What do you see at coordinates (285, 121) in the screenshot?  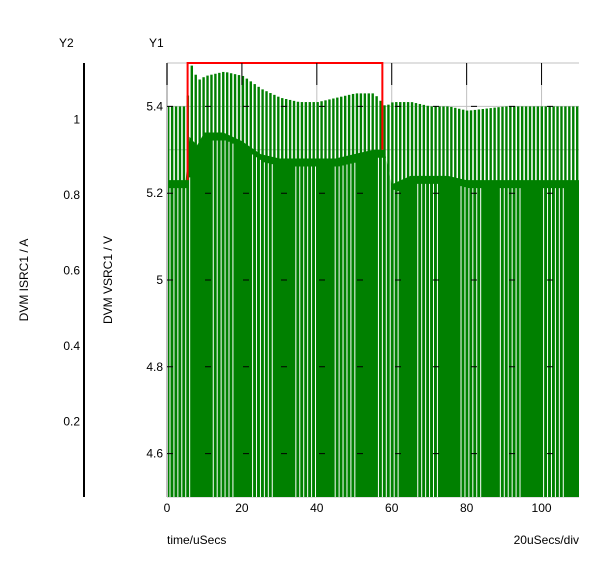 I see `selection-box` at bounding box center [285, 121].